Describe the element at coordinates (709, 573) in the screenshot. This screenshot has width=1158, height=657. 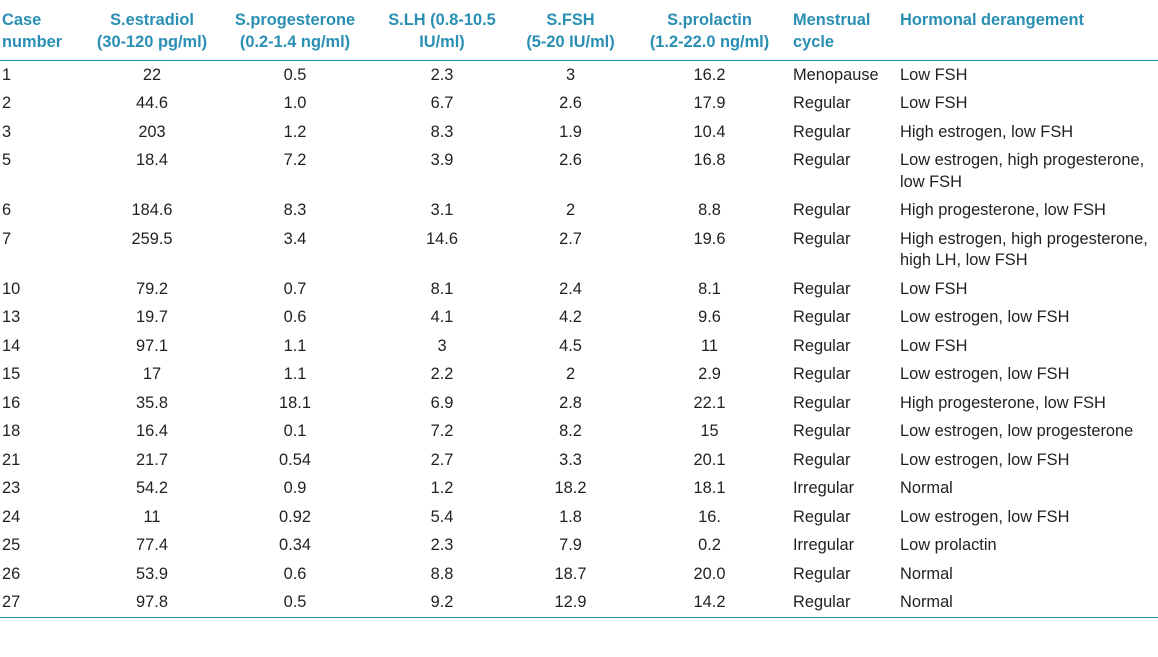
I see `cell-prolactin: 20.0` at that location.